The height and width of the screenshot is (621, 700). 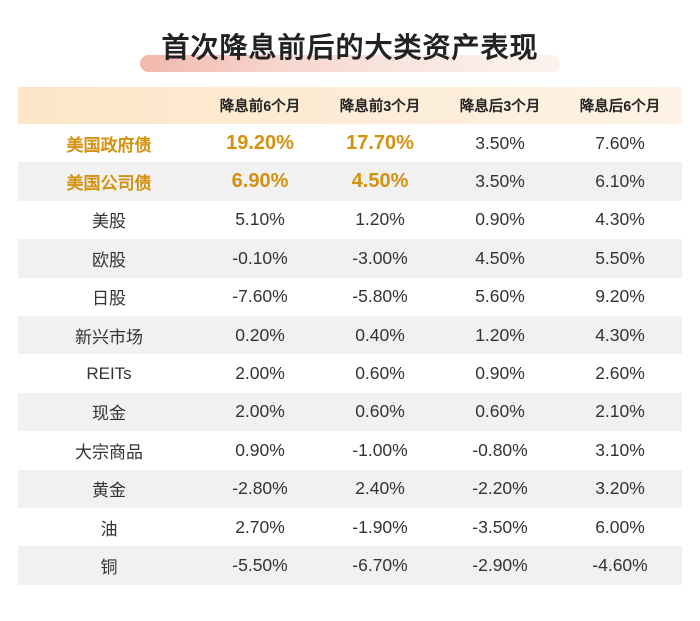 What do you see at coordinates (260, 526) in the screenshot?
I see `table-cell: 2.70%` at bounding box center [260, 526].